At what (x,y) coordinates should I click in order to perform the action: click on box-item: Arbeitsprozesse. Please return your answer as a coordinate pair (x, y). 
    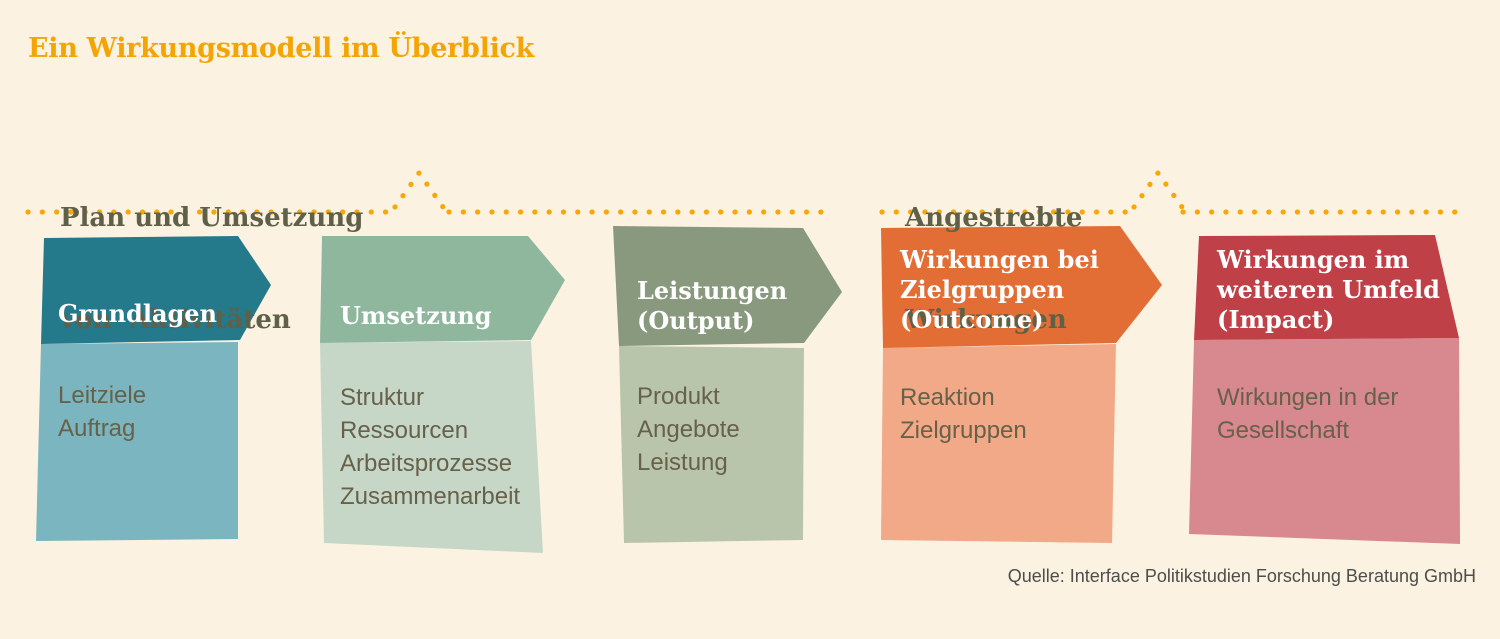
    Looking at the image, I should click on (426, 463).